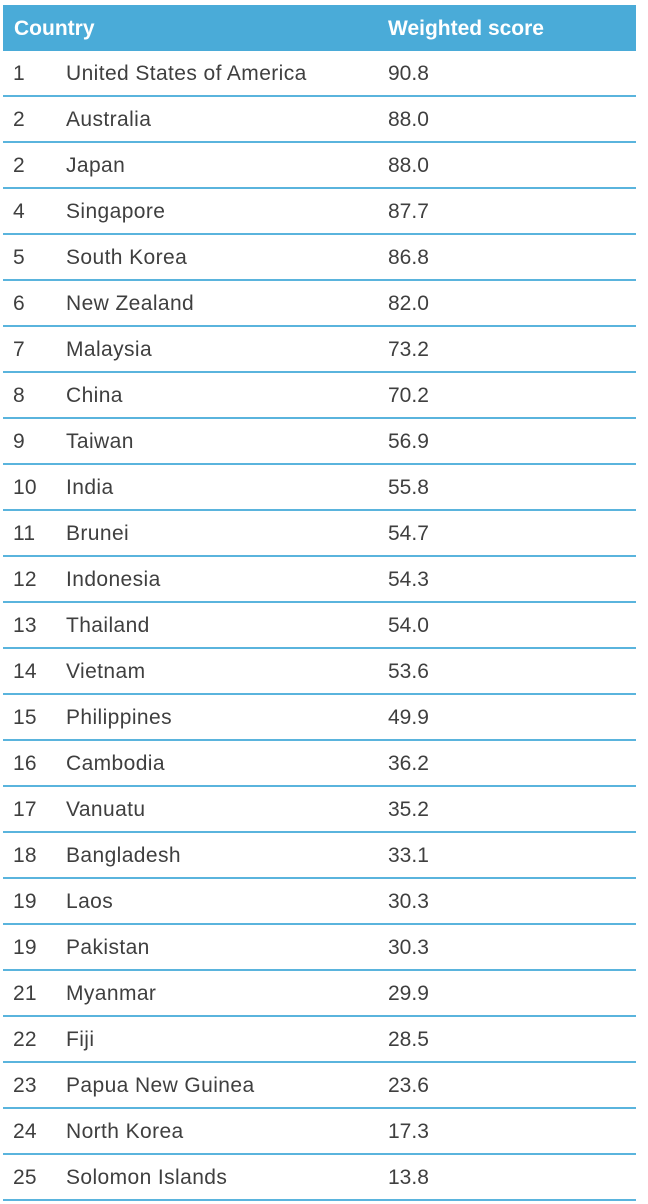 The width and height of the screenshot is (648, 1204). I want to click on row-score: 23.6, so click(408, 1085).